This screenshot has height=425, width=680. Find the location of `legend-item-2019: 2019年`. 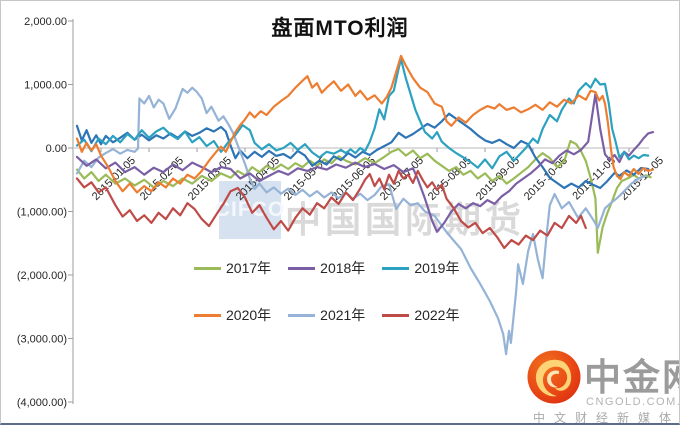

legend-item-2019: 2019年 is located at coordinates (420, 268).